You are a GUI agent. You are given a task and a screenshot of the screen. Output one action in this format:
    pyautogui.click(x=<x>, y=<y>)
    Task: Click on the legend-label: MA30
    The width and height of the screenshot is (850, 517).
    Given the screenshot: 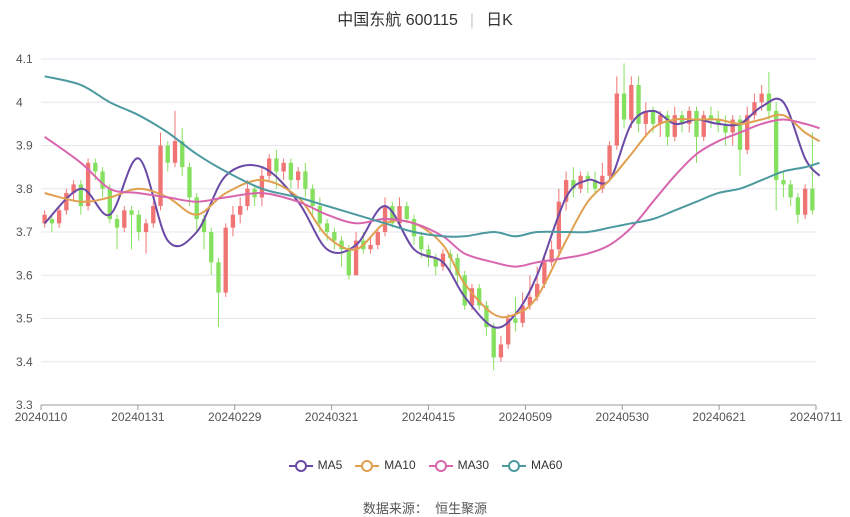 What is the action you would take?
    pyautogui.click(x=473, y=465)
    